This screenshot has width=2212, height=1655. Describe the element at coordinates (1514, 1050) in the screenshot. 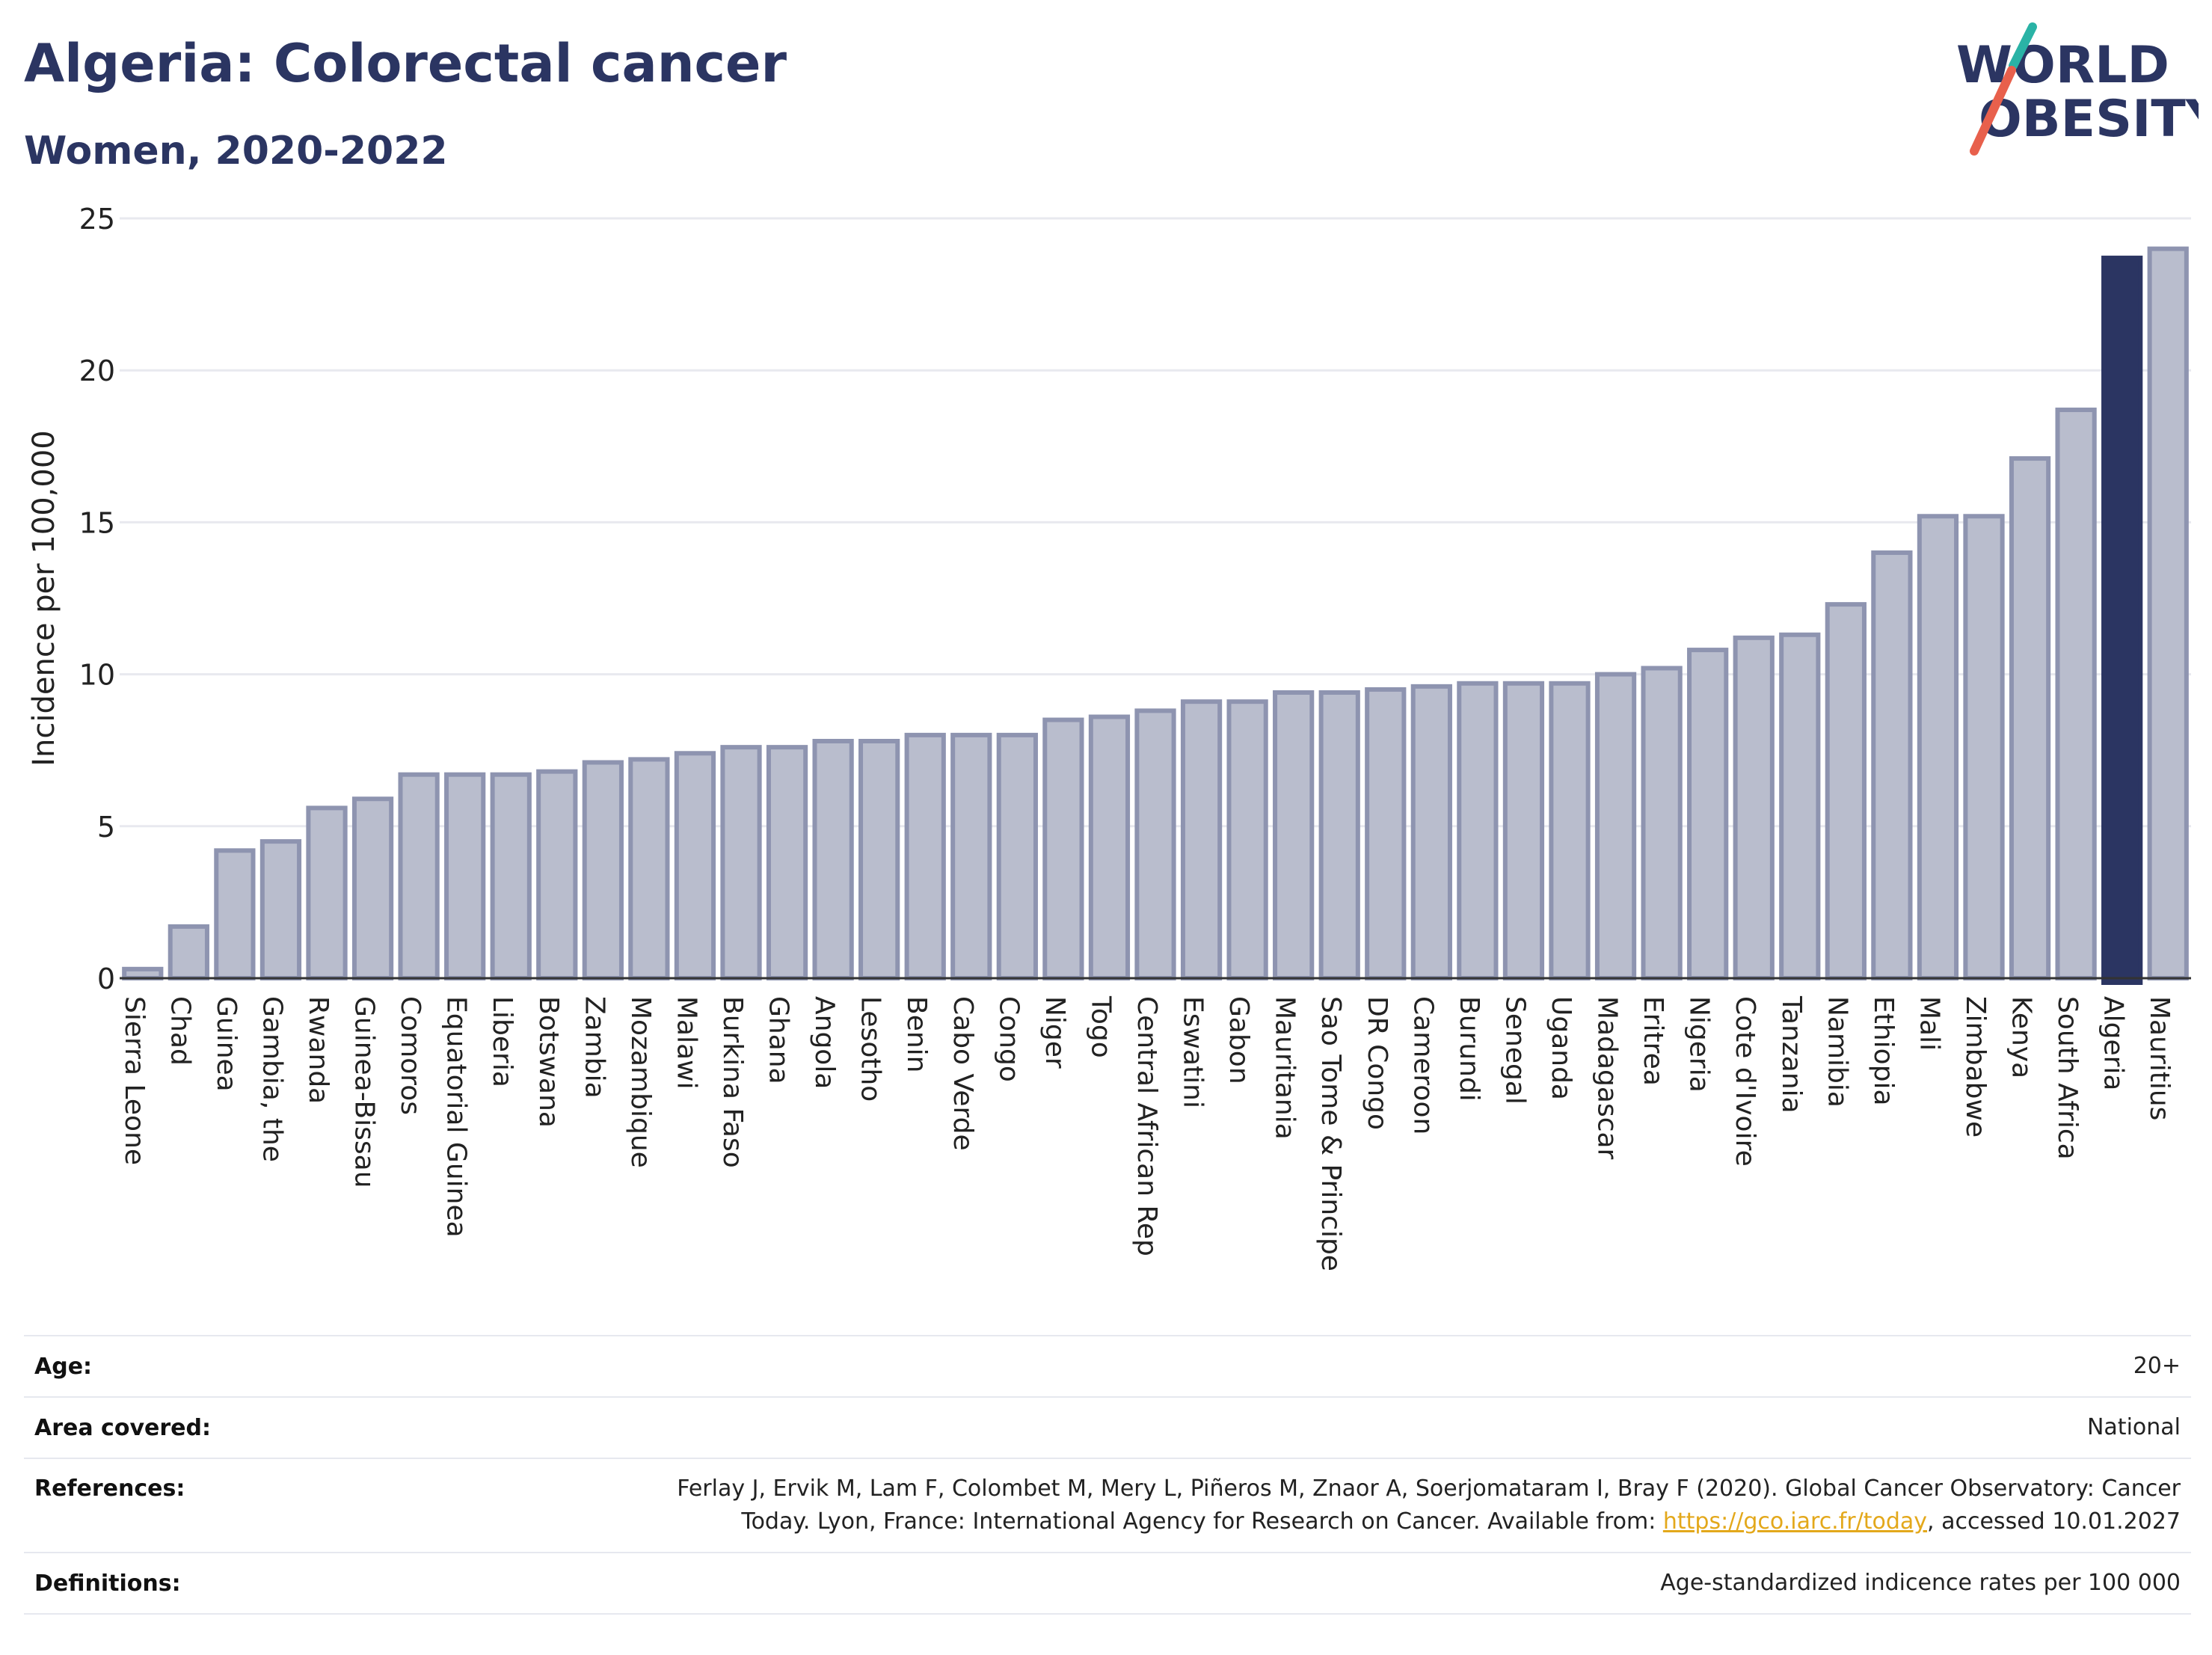

I see `x-tick-label: Senegal` at that location.